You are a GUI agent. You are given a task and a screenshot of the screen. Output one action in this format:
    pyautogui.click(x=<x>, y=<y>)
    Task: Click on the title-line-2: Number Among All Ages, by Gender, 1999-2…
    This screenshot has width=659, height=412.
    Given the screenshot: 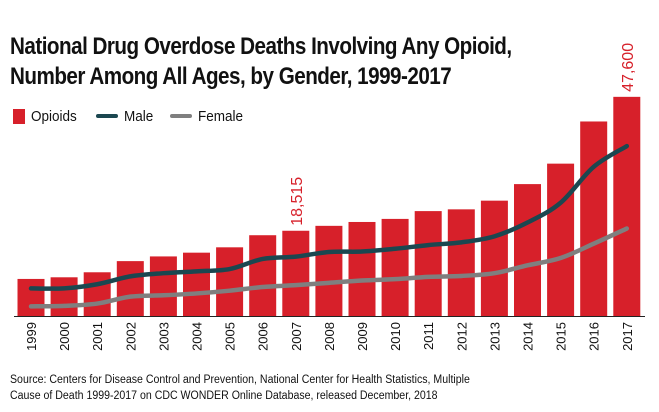 What is the action you would take?
    pyautogui.click(x=231, y=76)
    